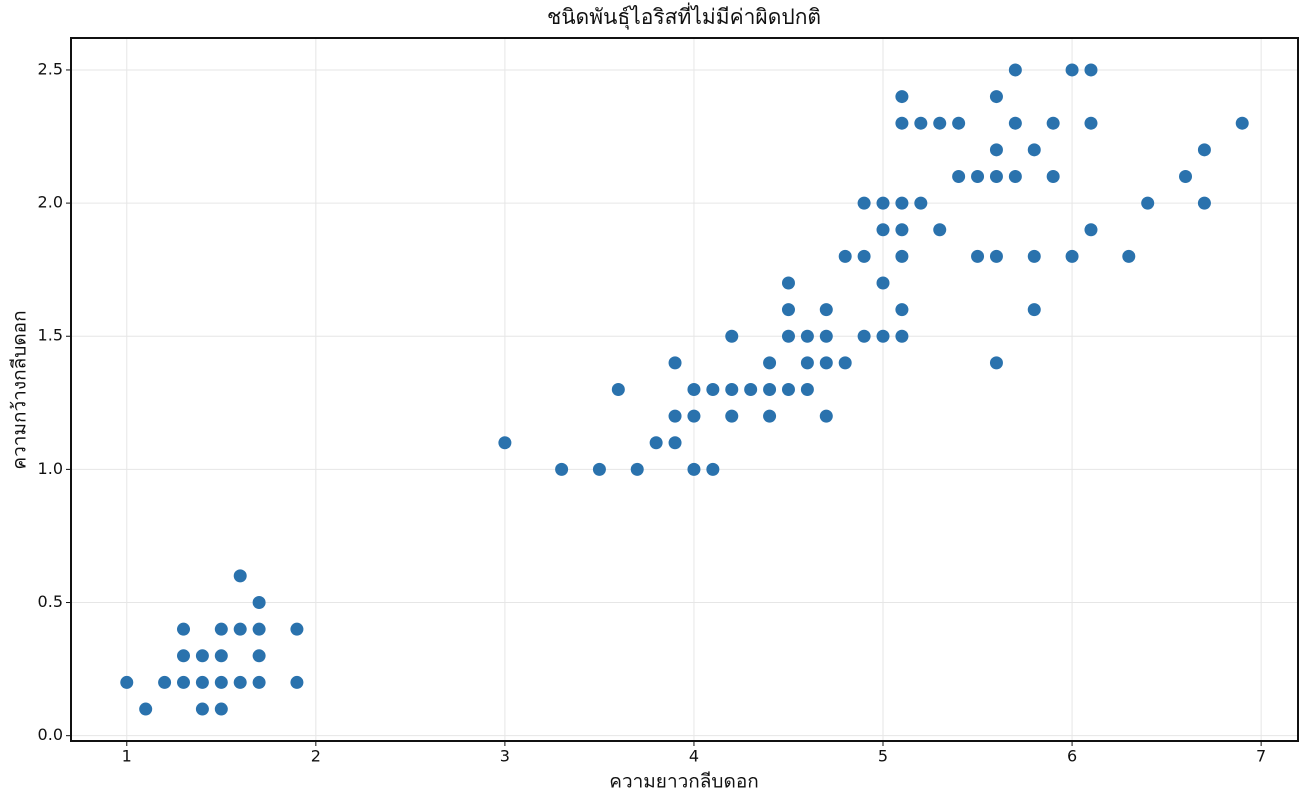 The height and width of the screenshot is (804, 1312). Describe the element at coordinates (883, 756) in the screenshot. I see `x-tick-label: 5` at that location.